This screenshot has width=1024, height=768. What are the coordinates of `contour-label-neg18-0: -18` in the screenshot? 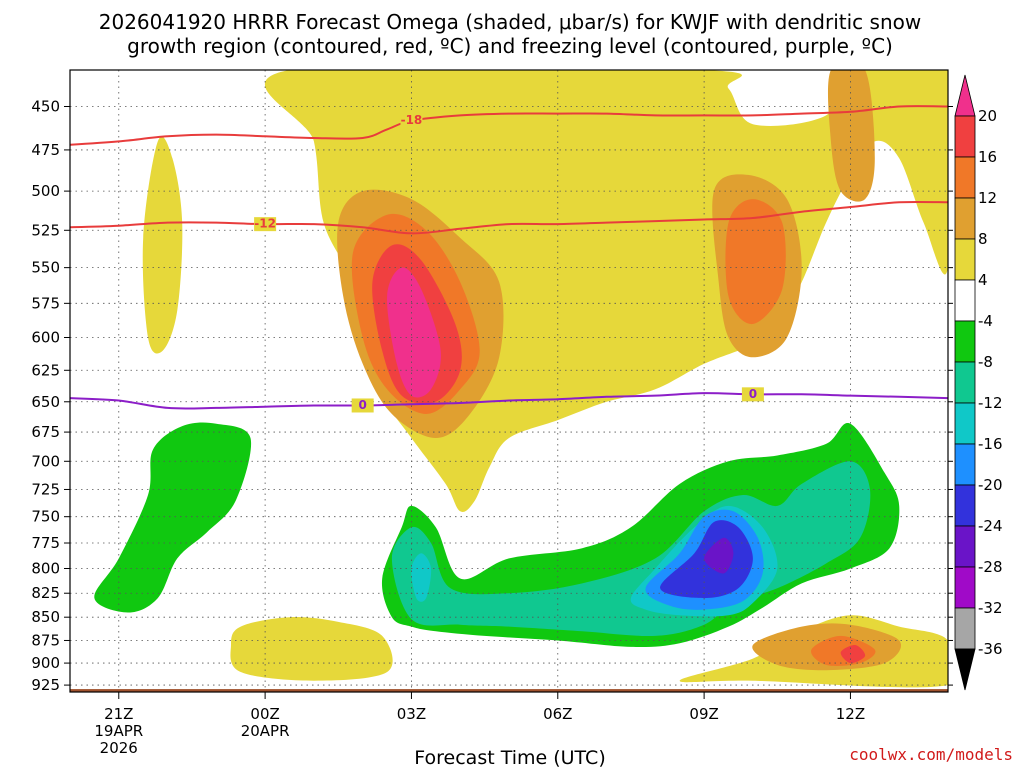 It's located at (412, 120).